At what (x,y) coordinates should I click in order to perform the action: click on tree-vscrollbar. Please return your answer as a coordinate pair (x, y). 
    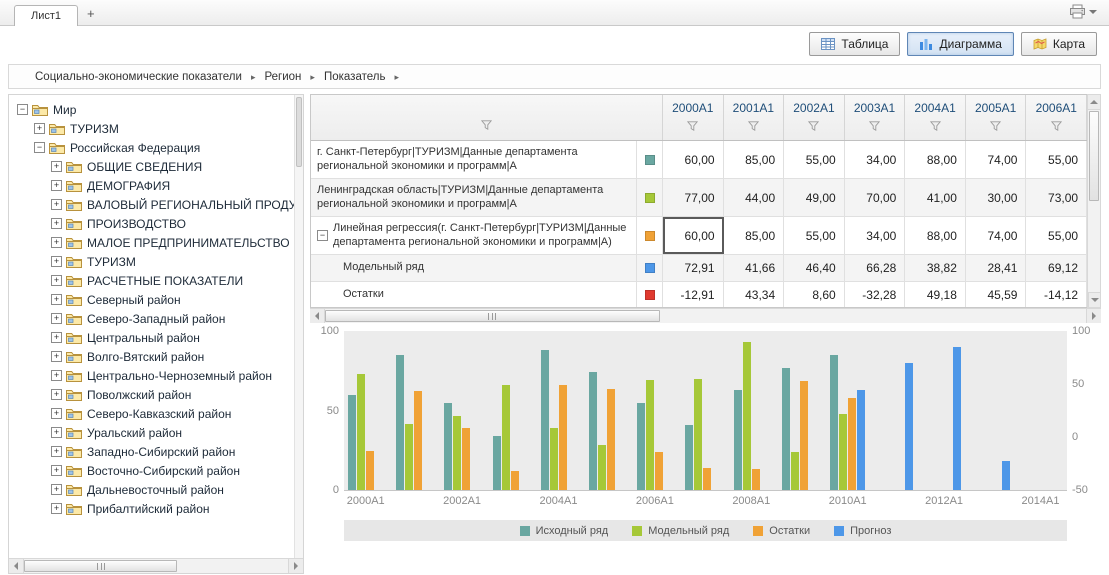
    Looking at the image, I should click on (298, 326).